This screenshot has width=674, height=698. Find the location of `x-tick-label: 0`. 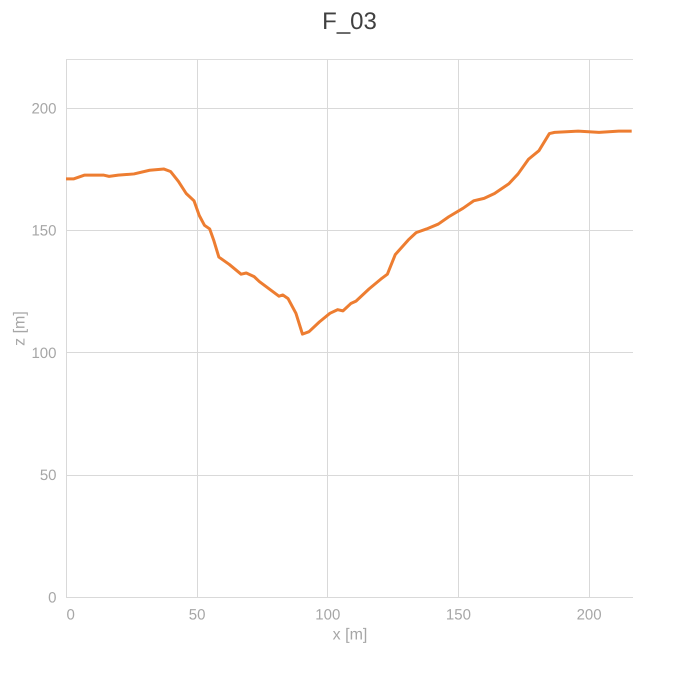

x-tick-label: 0 is located at coordinates (70, 615).